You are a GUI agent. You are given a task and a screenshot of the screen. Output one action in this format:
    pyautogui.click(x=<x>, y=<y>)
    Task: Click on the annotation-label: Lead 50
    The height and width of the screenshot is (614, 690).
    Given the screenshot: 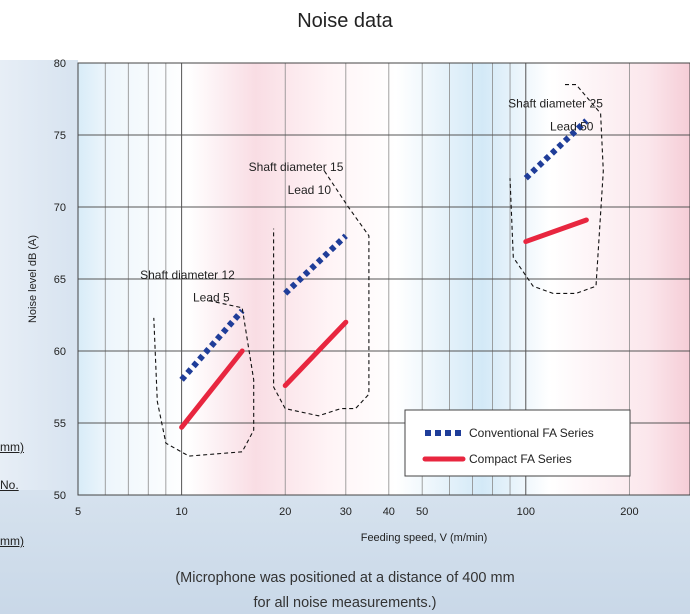 What is the action you would take?
    pyautogui.click(x=572, y=127)
    